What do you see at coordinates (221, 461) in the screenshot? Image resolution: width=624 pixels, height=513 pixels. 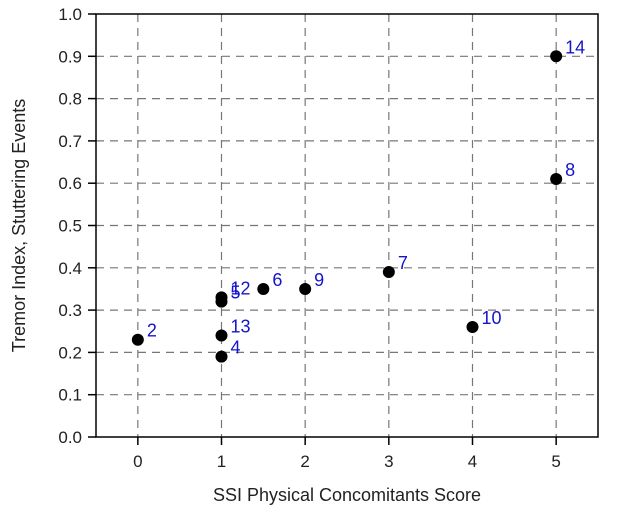 I see `x-tick-label: 1` at bounding box center [221, 461].